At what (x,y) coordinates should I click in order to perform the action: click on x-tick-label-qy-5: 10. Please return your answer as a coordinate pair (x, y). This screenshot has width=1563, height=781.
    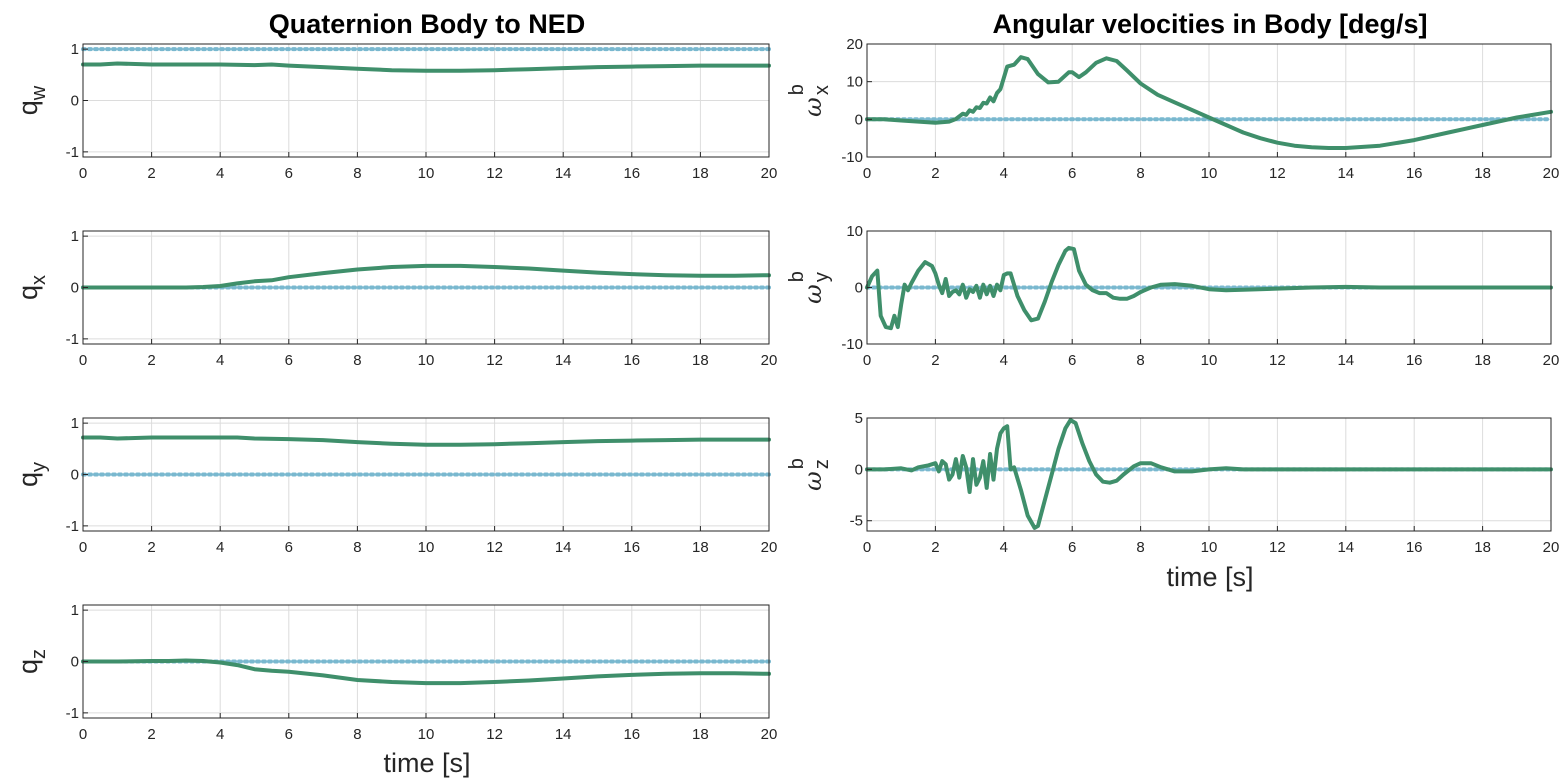
    Looking at the image, I should click on (426, 547).